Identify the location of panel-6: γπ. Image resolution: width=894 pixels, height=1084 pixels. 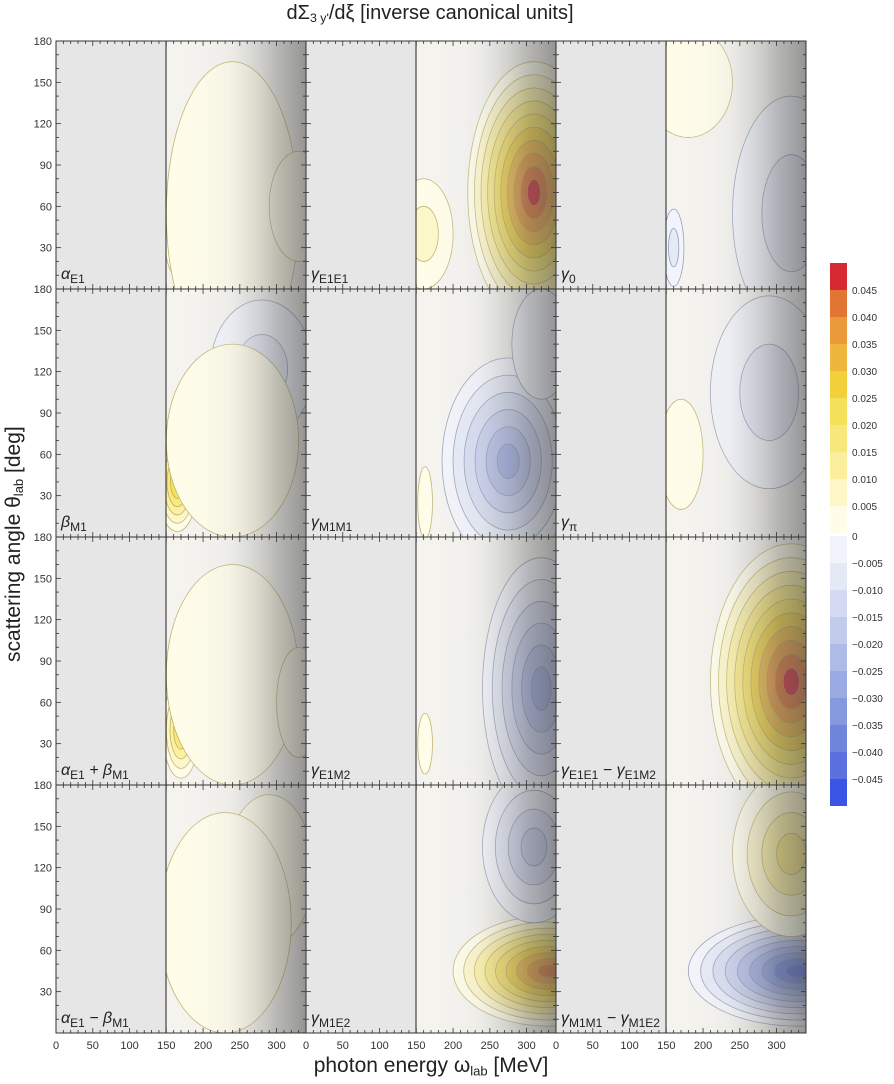
(681, 413).